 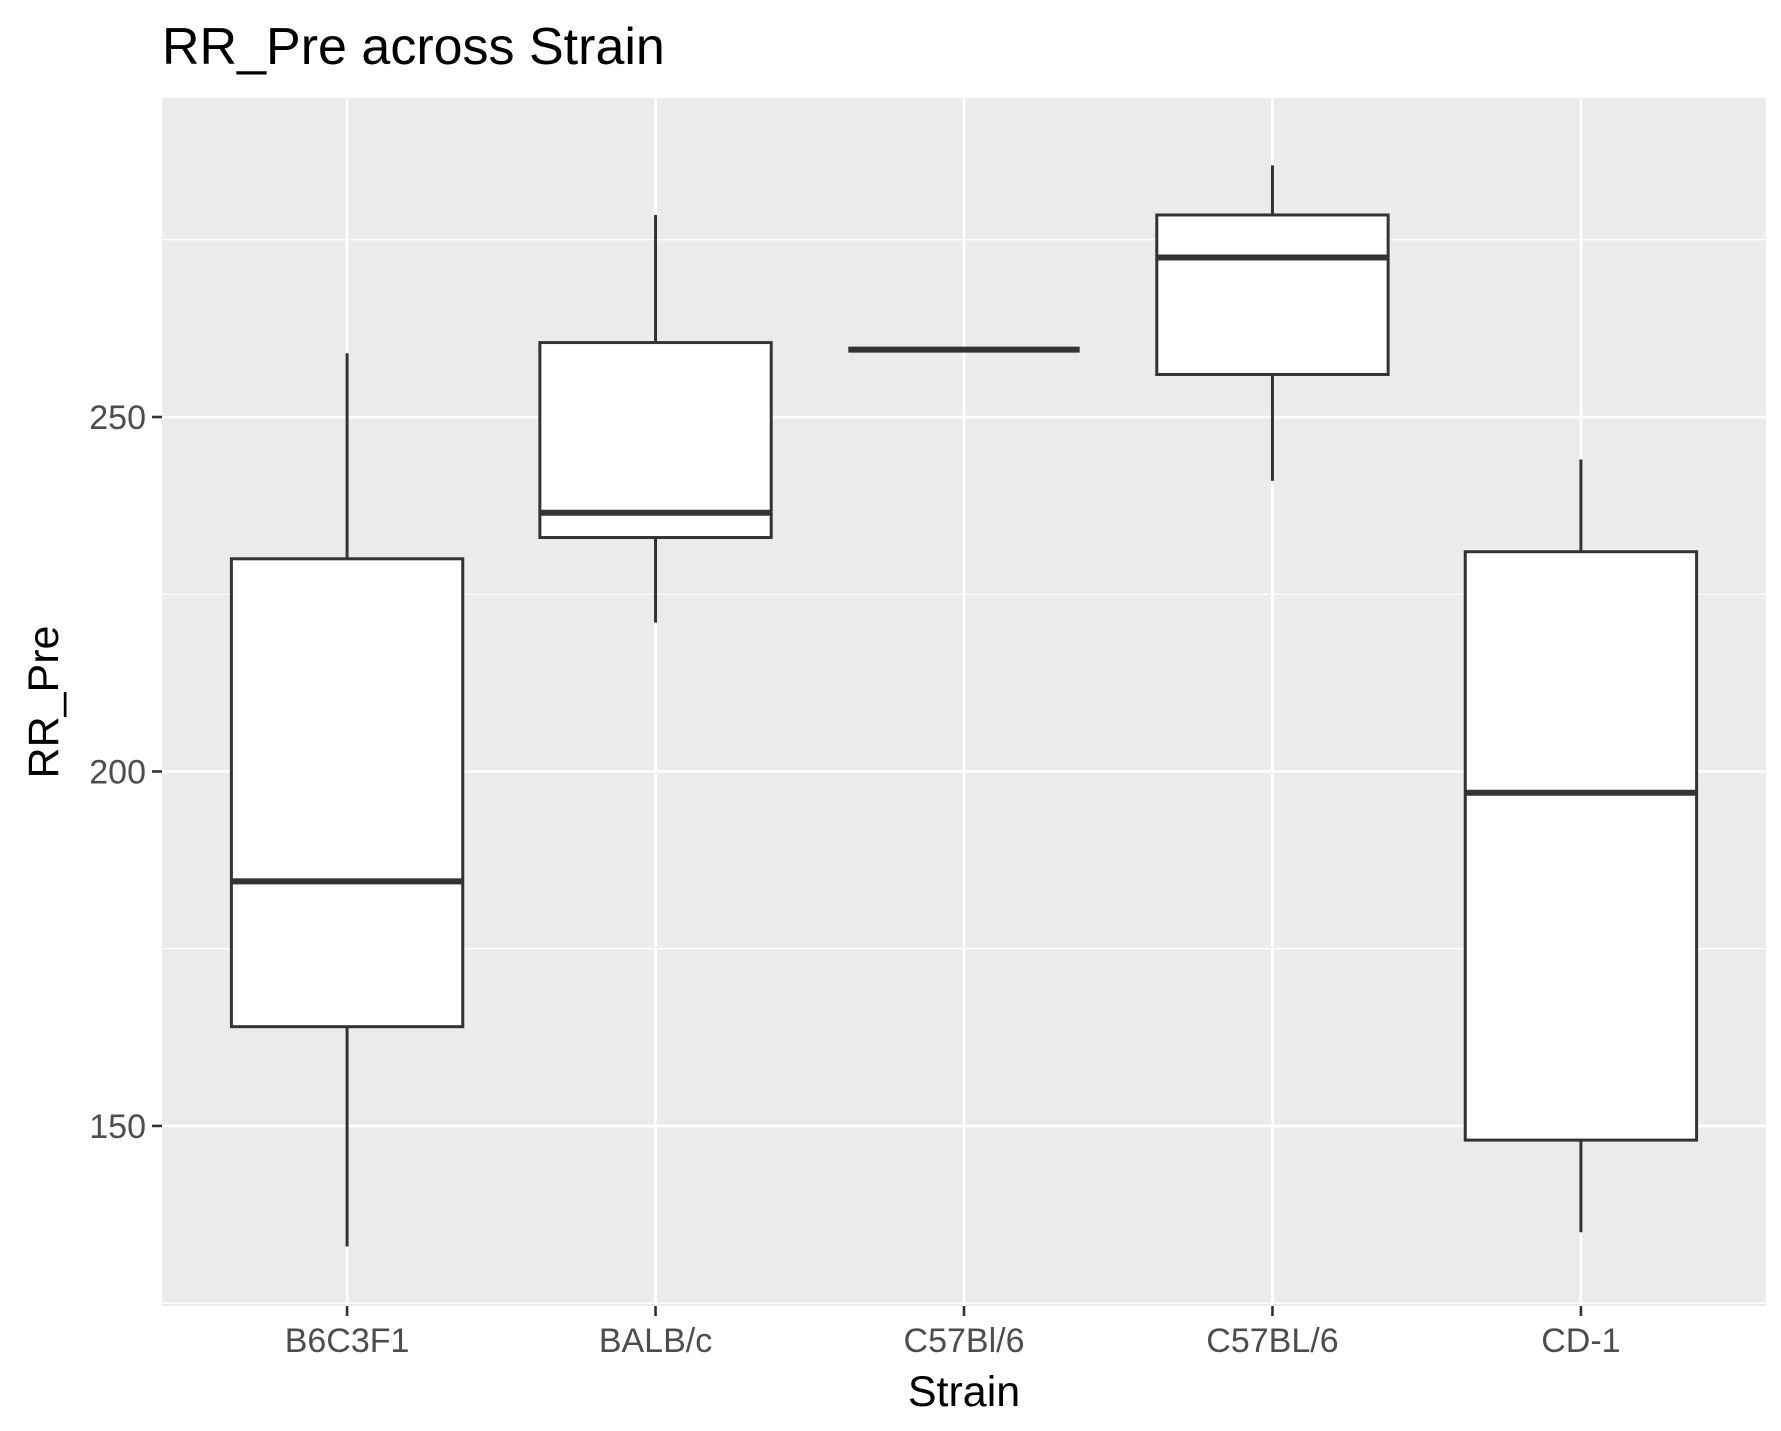 I want to click on x-axis: B6C3F1 BALB/c C57Bl/6 C57BL/6 CD-1, so click(x=953, y=1333).